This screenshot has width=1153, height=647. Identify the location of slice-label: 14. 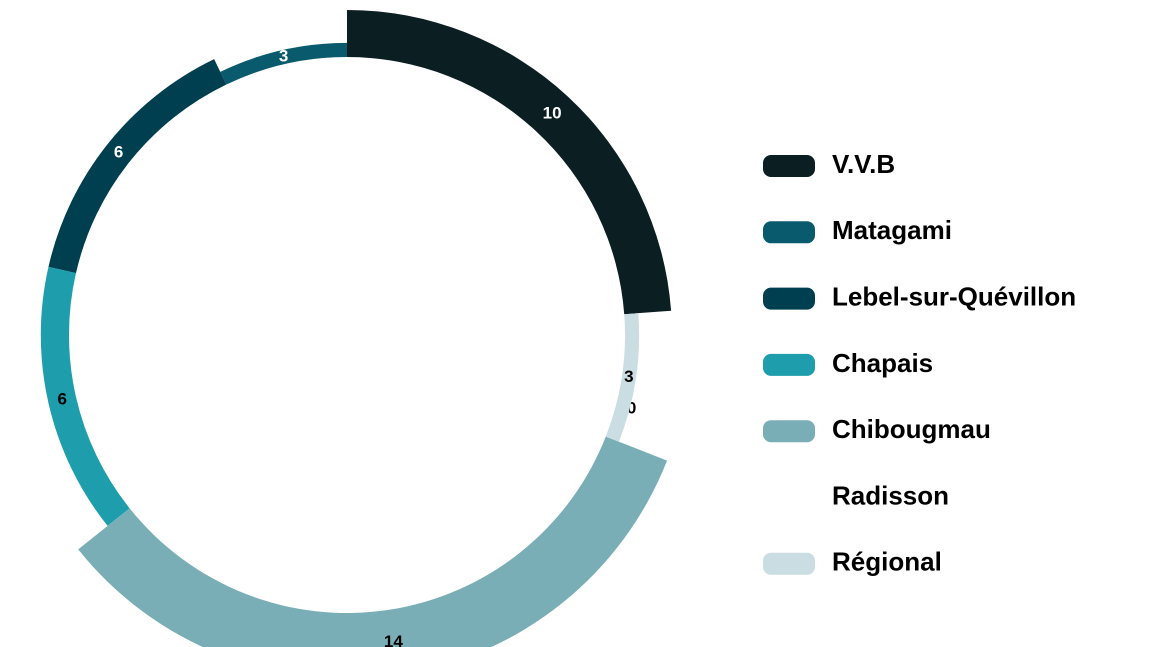
(393, 639).